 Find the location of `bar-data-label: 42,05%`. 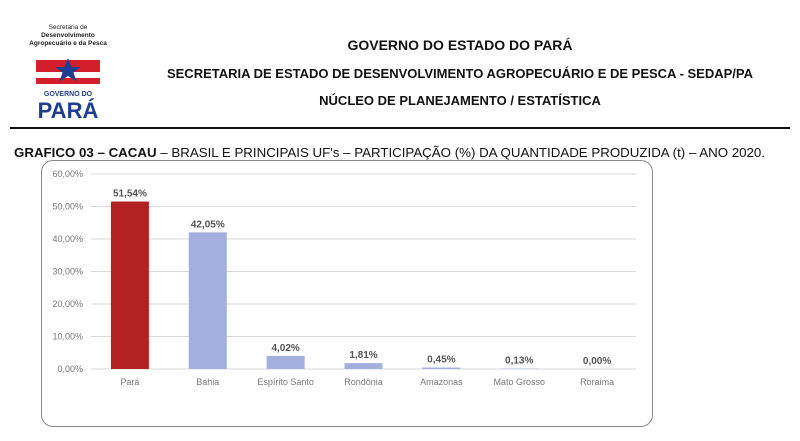

bar-data-label: 42,05% is located at coordinates (208, 224).